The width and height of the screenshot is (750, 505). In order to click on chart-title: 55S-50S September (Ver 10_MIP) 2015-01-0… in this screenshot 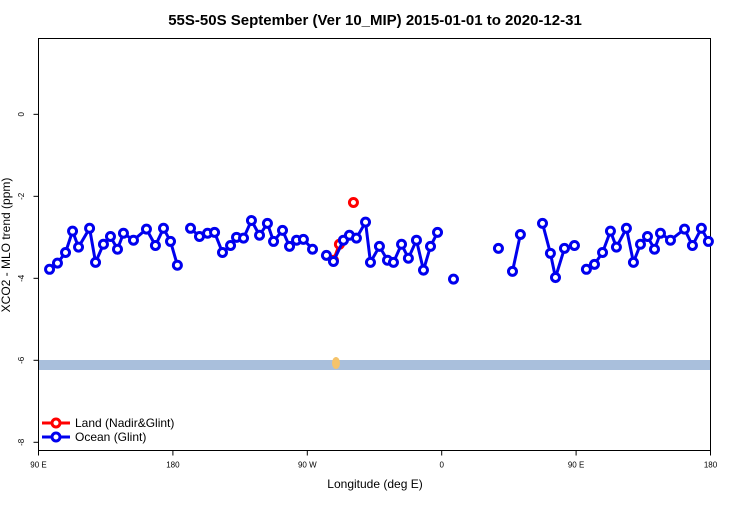, I will do `click(375, 20)`.